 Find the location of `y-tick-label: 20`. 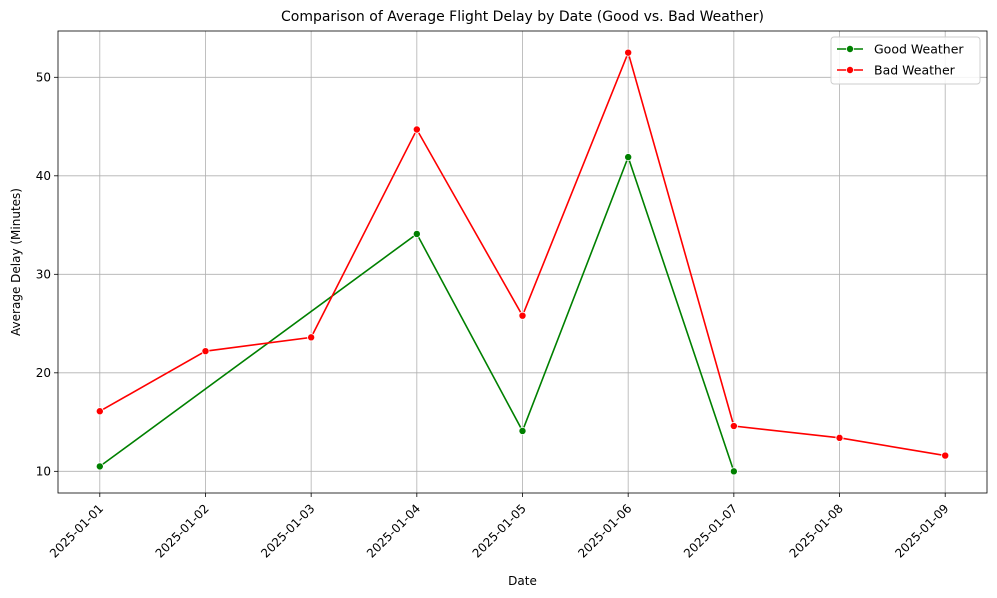

y-tick-label: 20 is located at coordinates (43, 373).